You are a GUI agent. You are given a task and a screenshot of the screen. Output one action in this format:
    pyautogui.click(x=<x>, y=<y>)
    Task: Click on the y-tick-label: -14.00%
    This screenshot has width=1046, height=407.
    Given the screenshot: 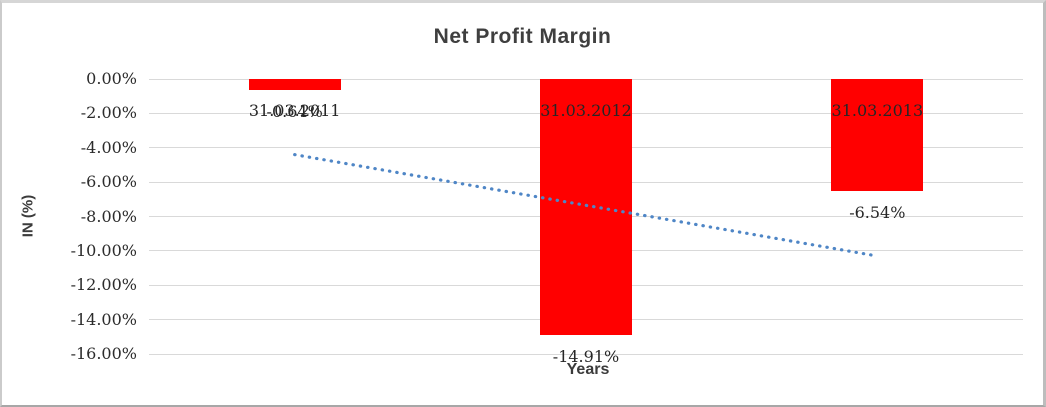 What is the action you would take?
    pyautogui.click(x=103, y=319)
    